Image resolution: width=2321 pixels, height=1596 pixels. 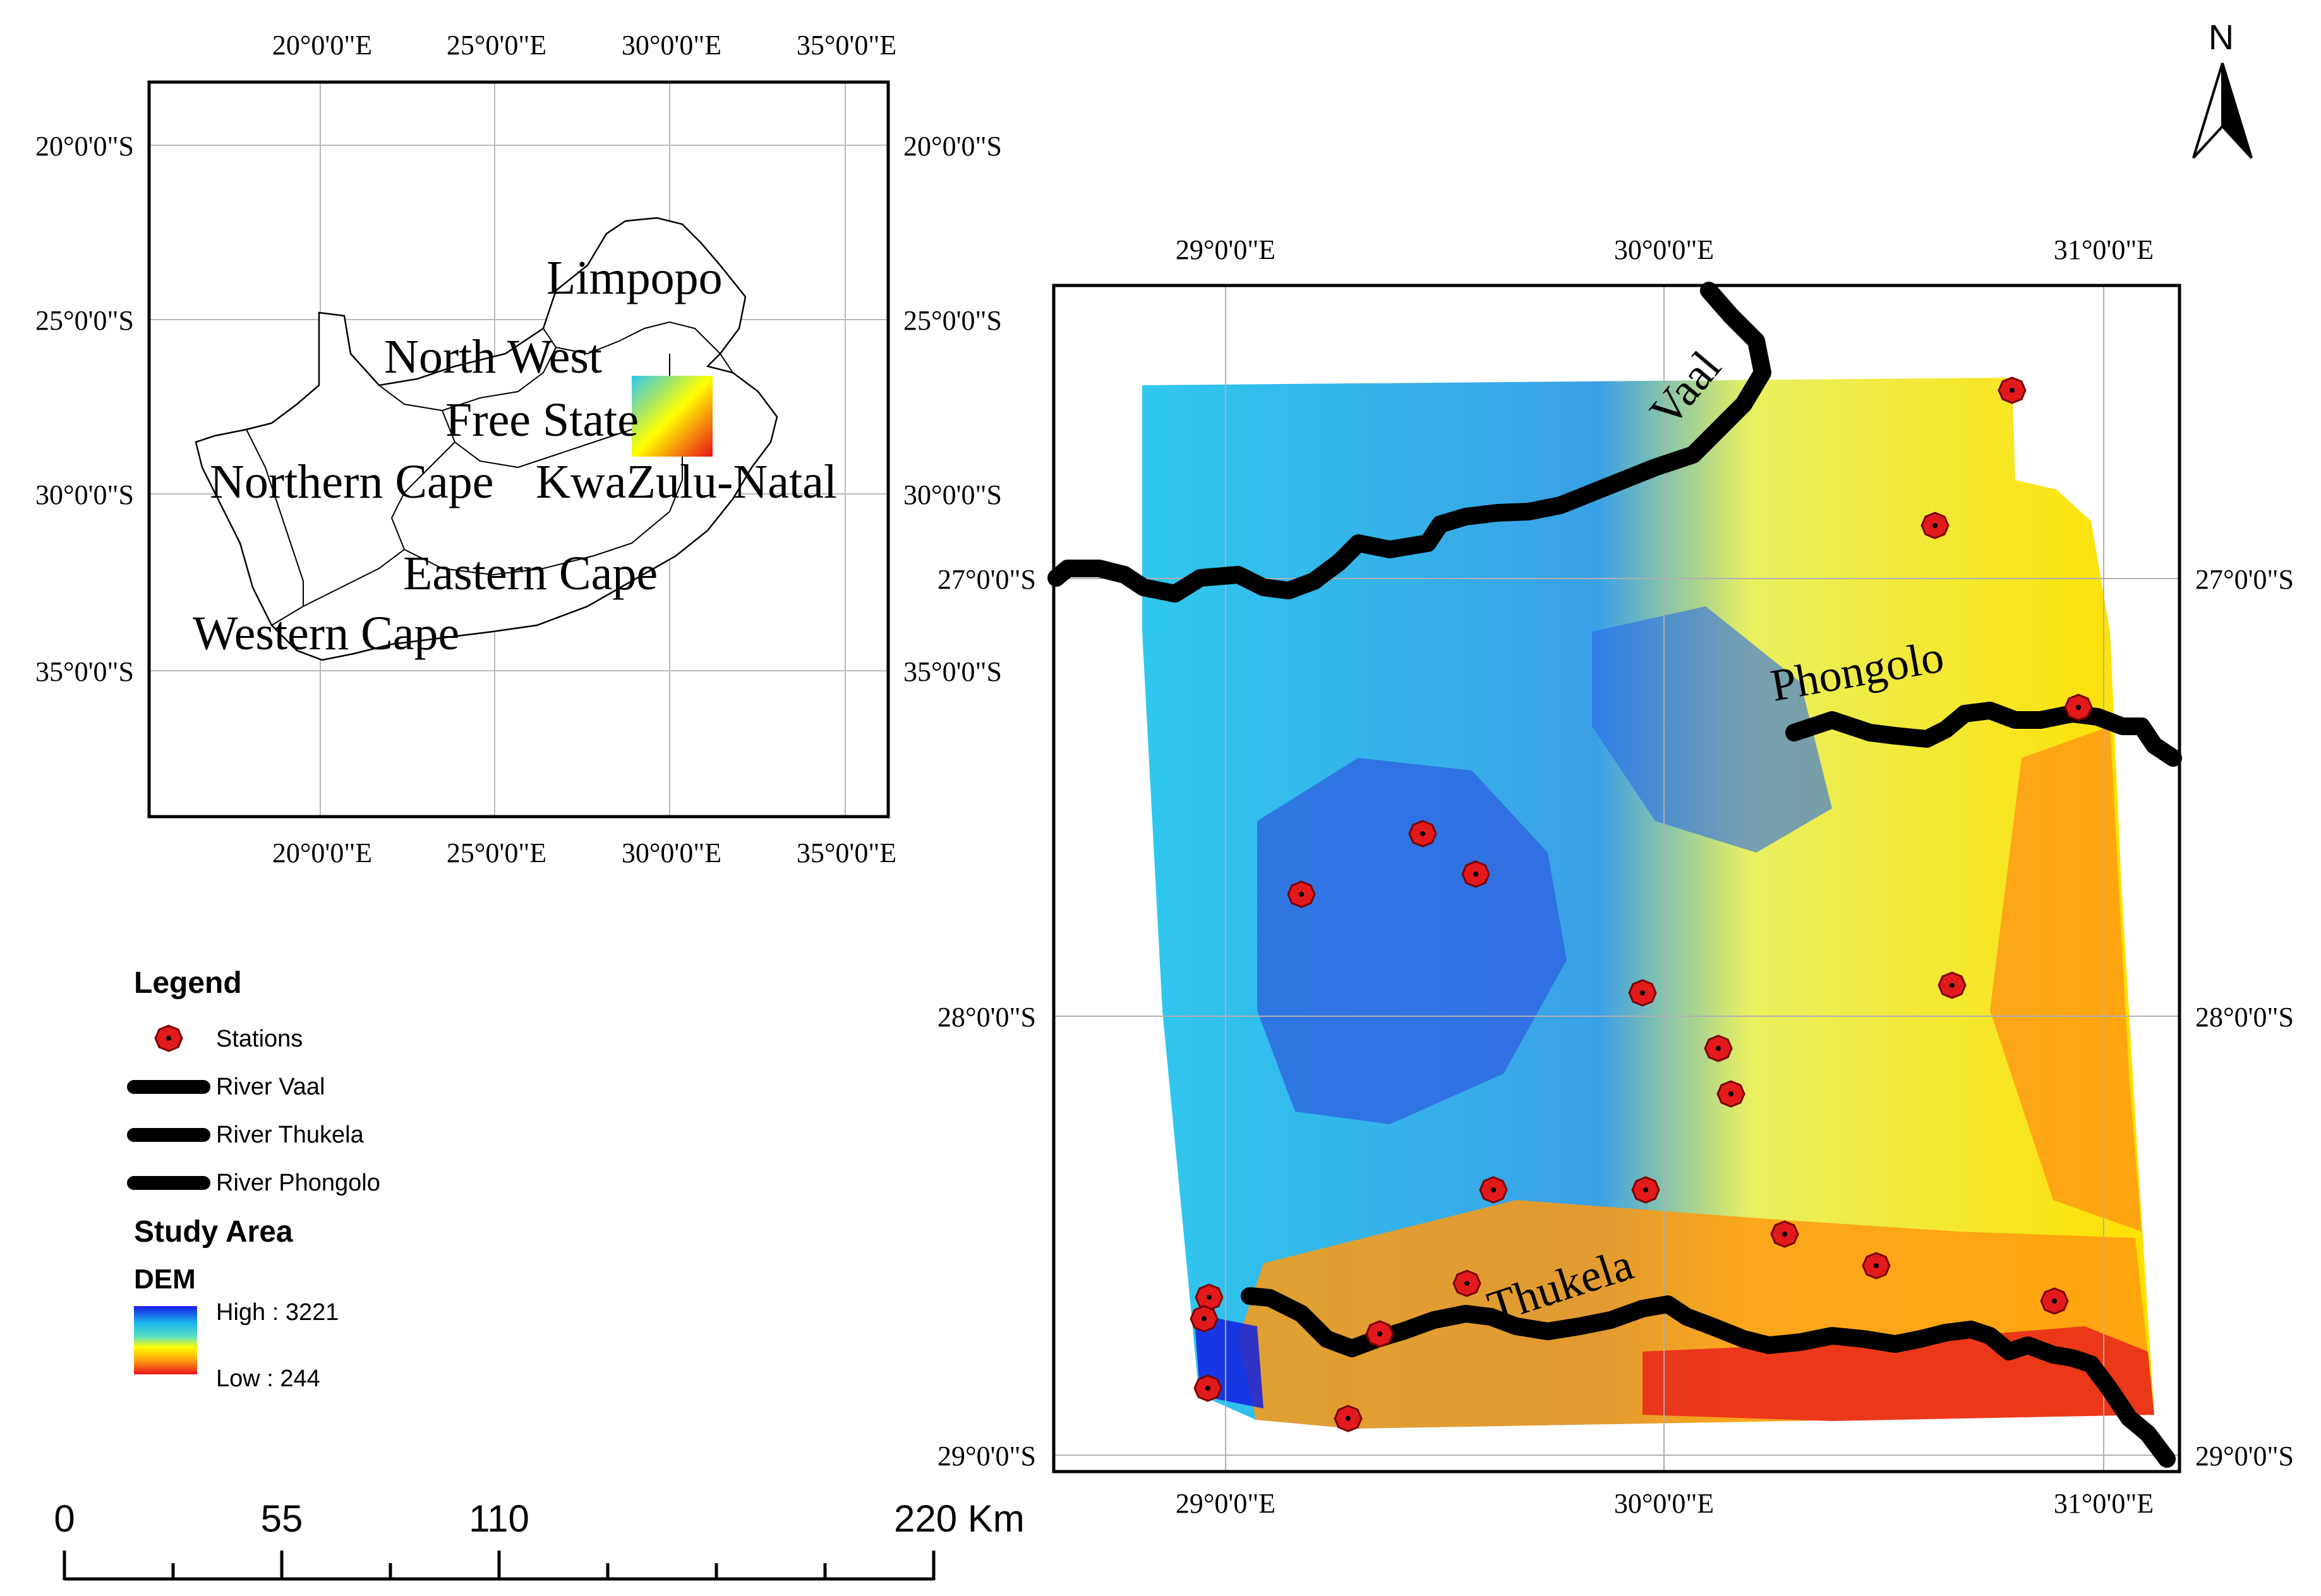 I want to click on province-label-limpopo: Limpopo, so click(x=634, y=277).